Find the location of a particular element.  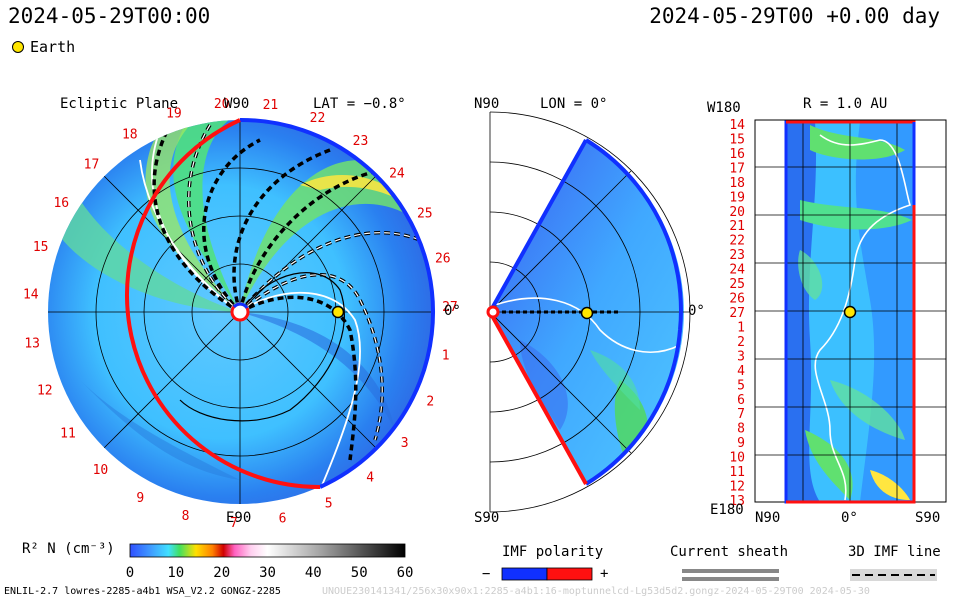

synoptic-row-label: 12 is located at coordinates (737, 487).